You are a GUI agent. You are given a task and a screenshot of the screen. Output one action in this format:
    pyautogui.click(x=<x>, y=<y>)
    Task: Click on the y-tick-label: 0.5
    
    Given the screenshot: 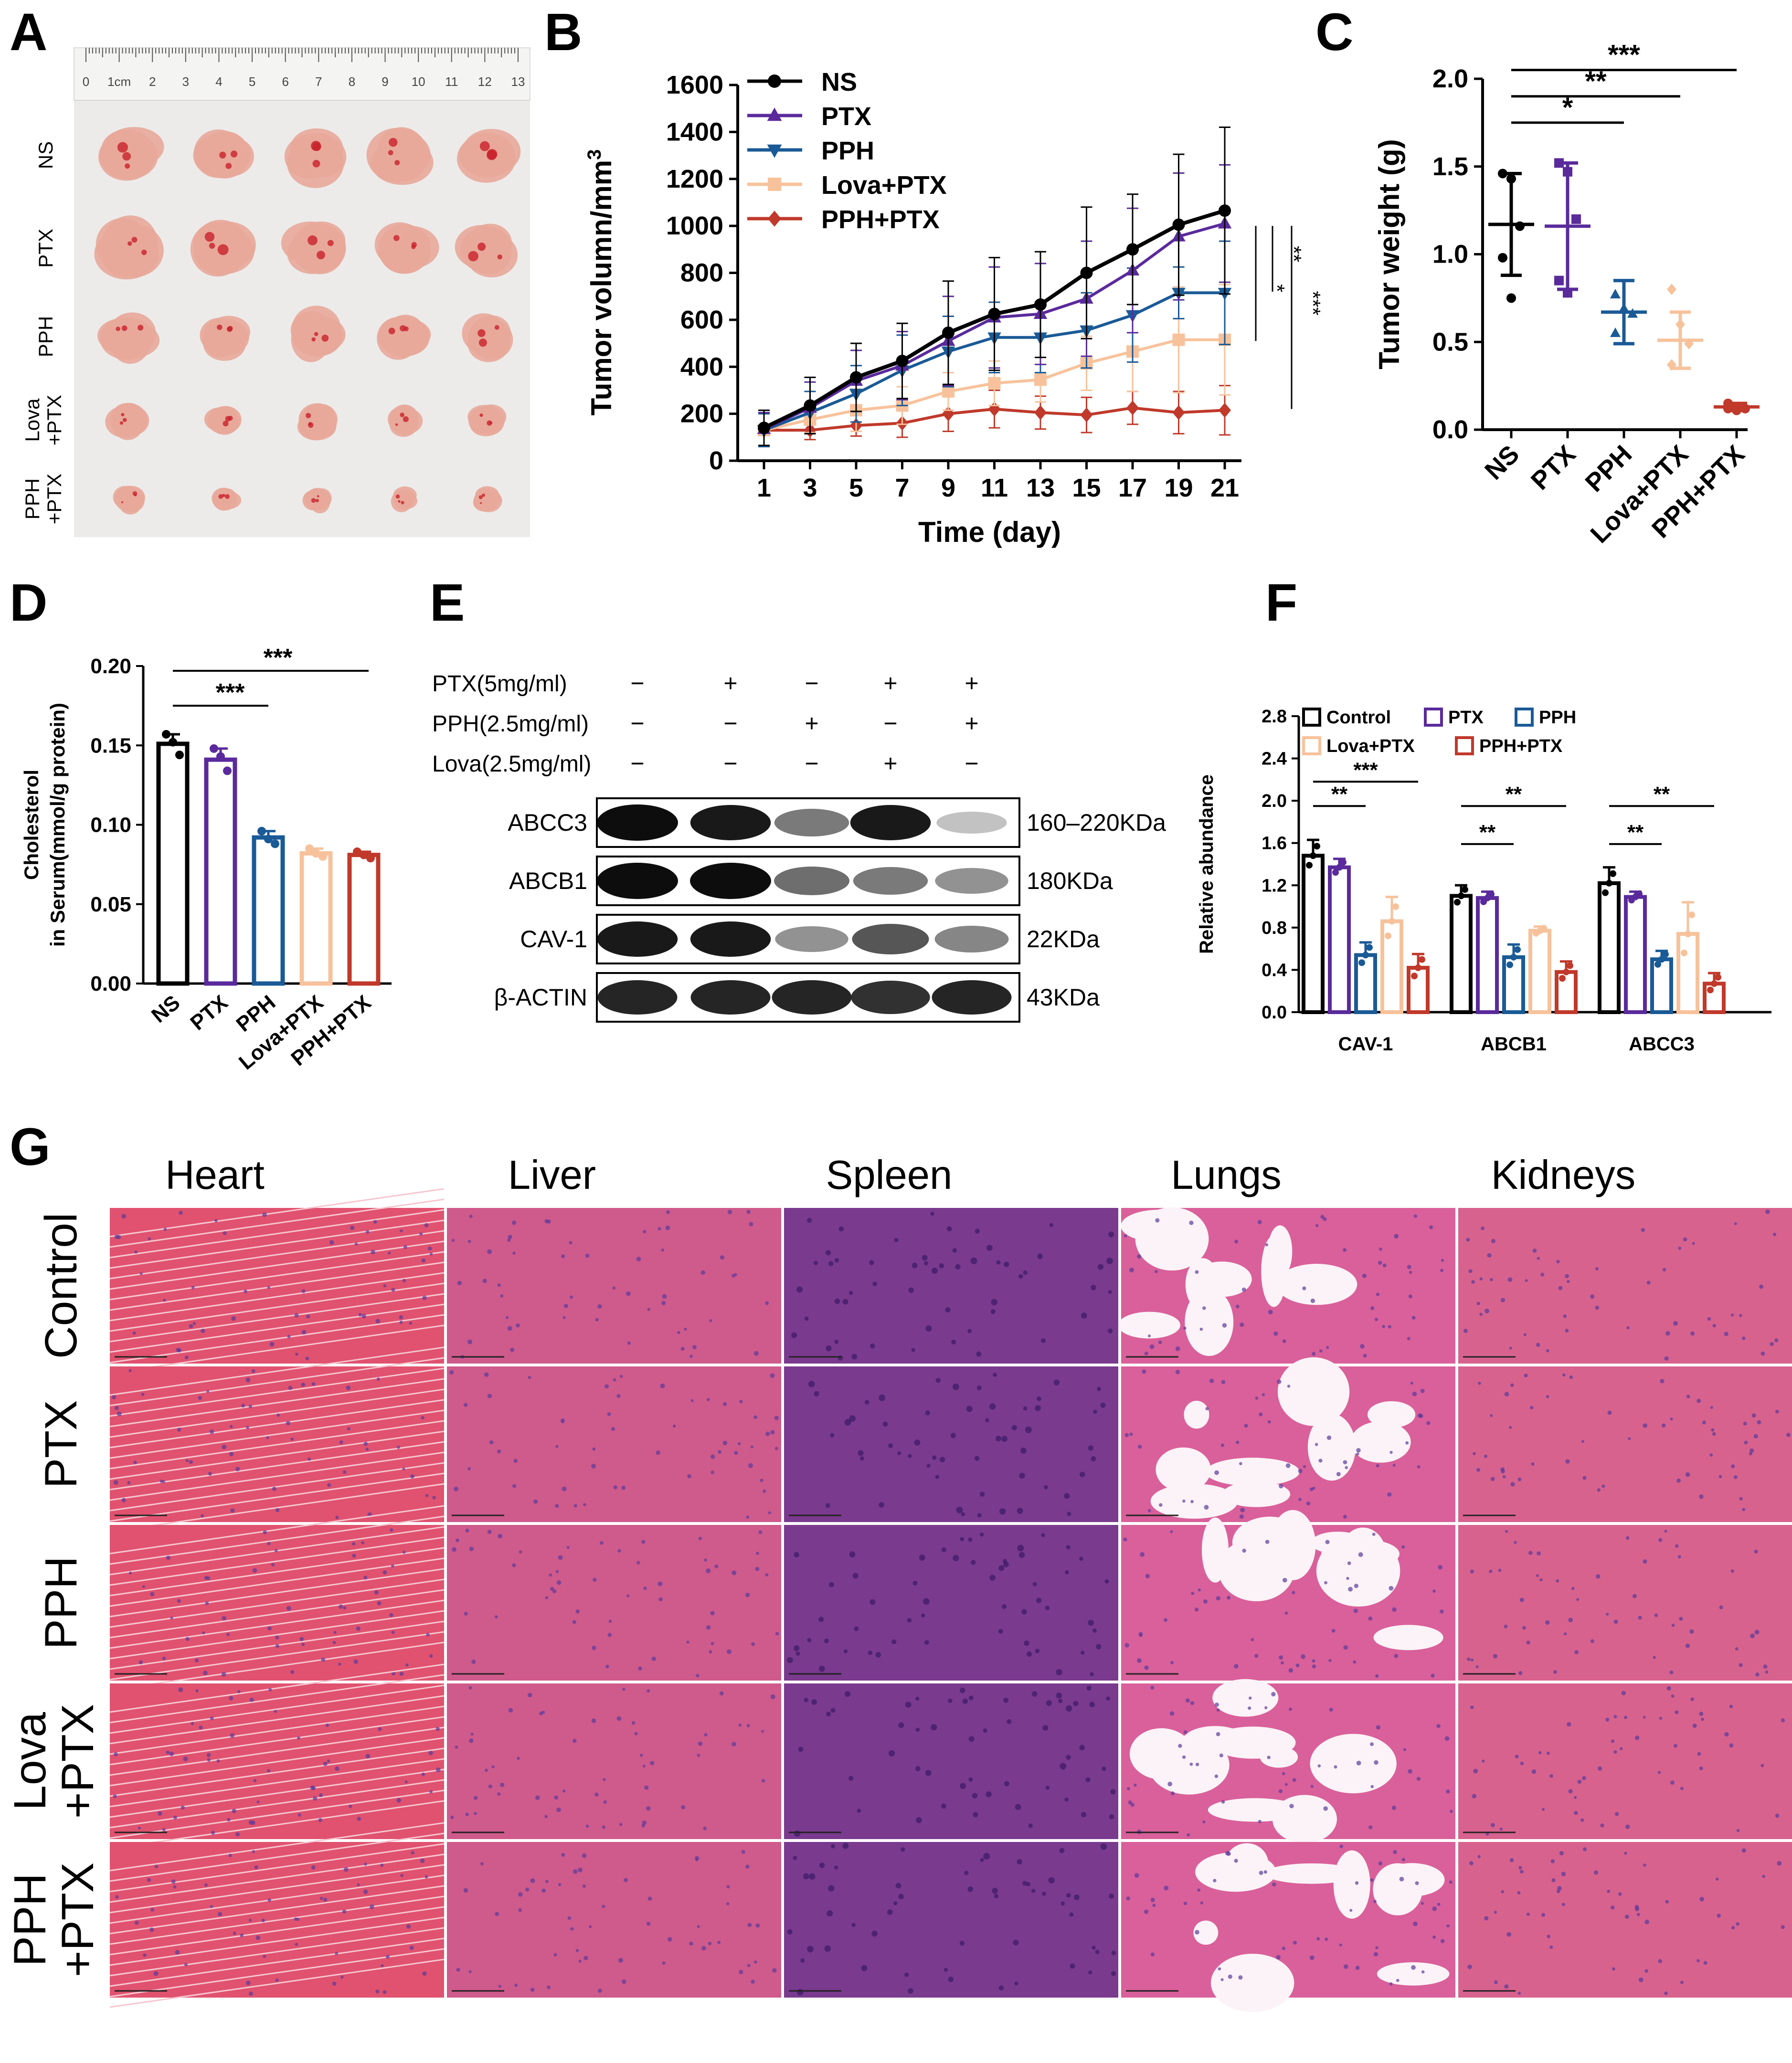 What is the action you would take?
    pyautogui.click(x=1450, y=342)
    